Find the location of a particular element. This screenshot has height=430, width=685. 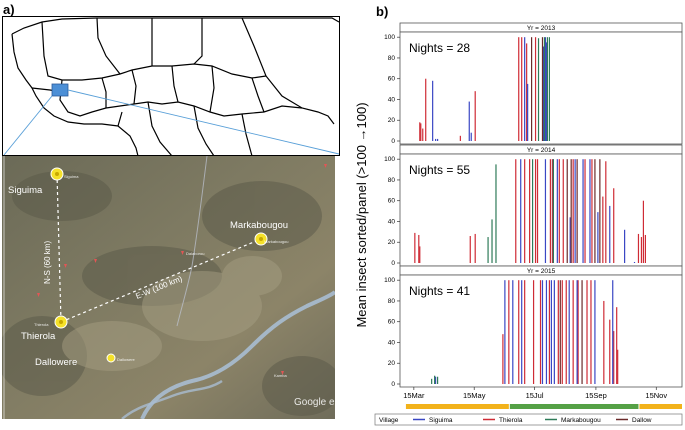

site-label-siguima: Siguima is located at coordinates (25, 190).